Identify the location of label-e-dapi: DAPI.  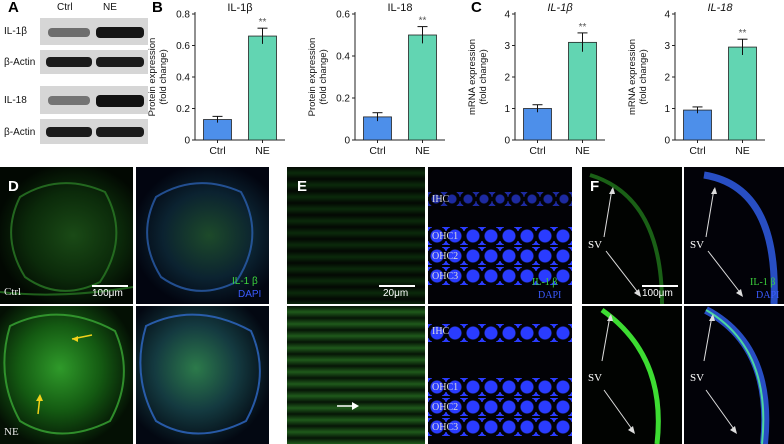
(550, 295).